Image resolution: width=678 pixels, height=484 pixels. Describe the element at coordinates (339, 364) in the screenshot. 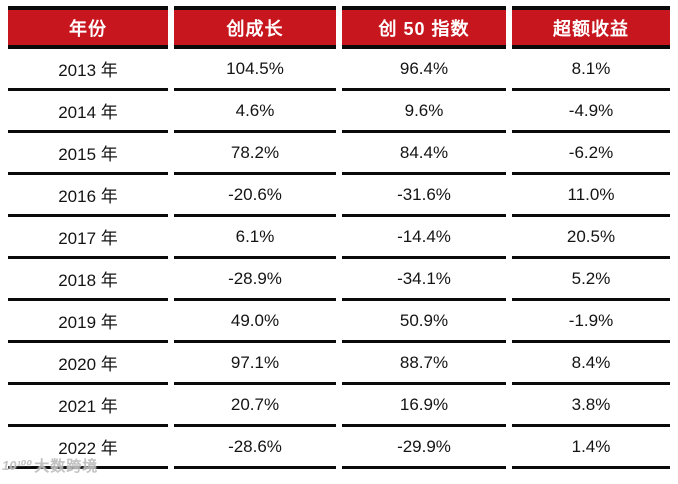

I see `table-row: 2020 年 97.1% 88.7% 8.4%` at that location.